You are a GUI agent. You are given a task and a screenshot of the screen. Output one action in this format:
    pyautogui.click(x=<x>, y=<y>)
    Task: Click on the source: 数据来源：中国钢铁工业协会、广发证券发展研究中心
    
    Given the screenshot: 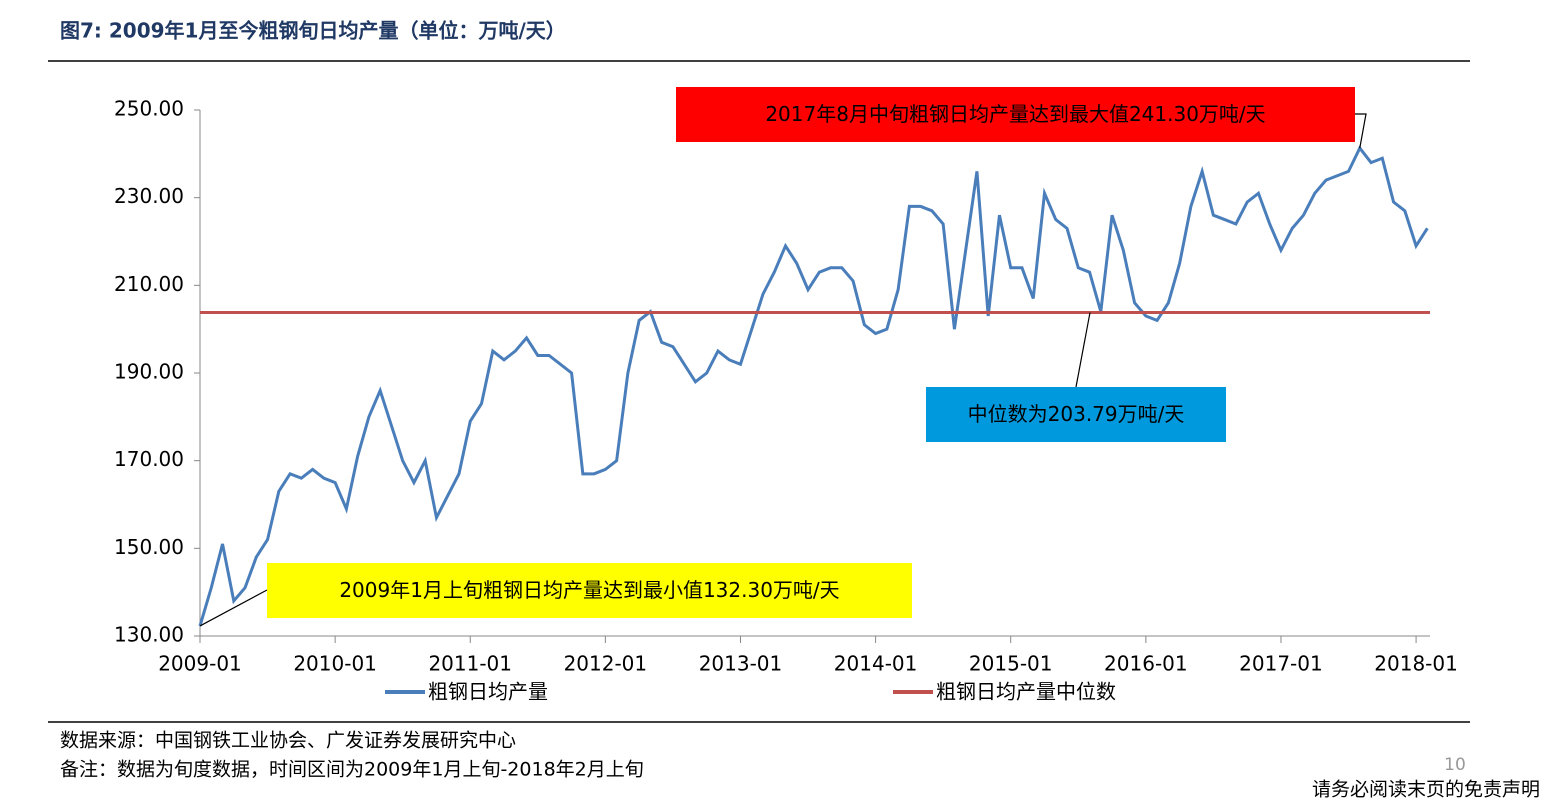 What is the action you would take?
    pyautogui.click(x=288, y=741)
    